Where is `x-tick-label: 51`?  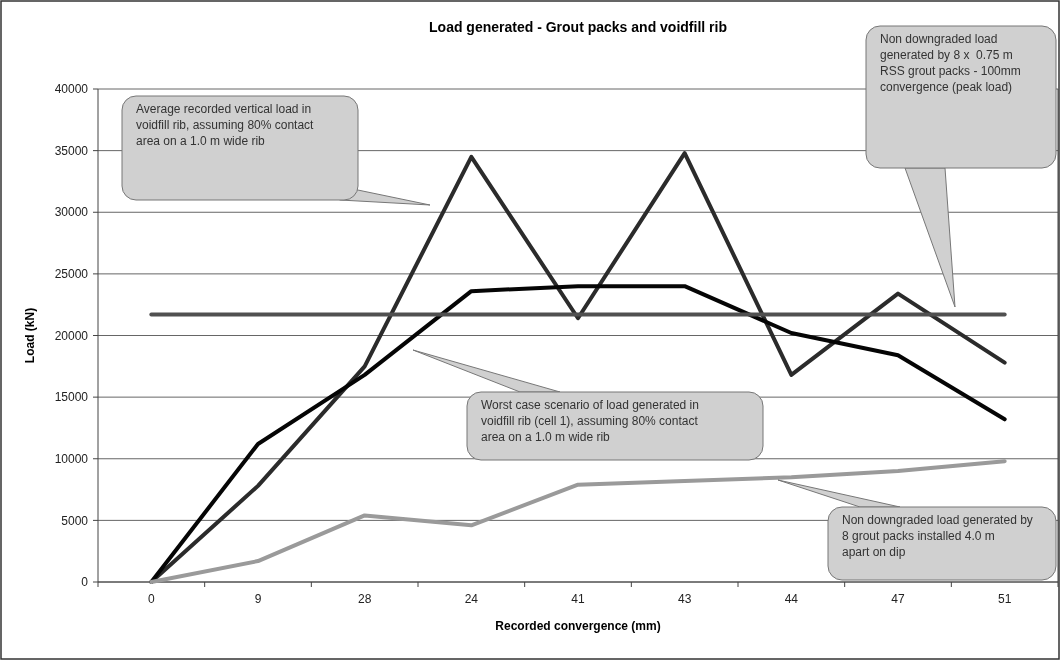 x-tick-label: 51 is located at coordinates (1004, 599).